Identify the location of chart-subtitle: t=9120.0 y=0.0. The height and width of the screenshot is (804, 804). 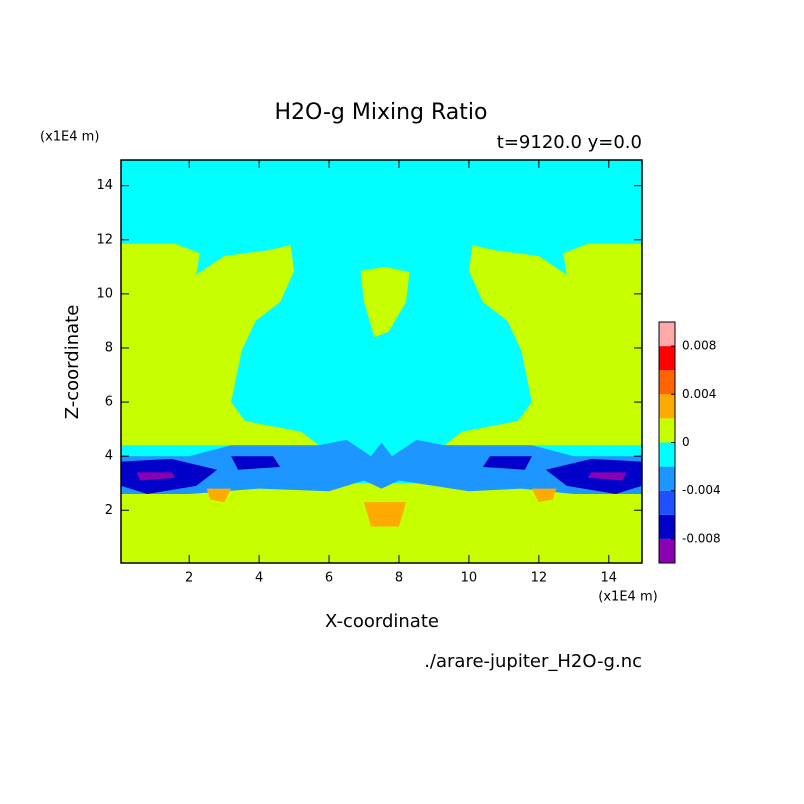
(569, 142).